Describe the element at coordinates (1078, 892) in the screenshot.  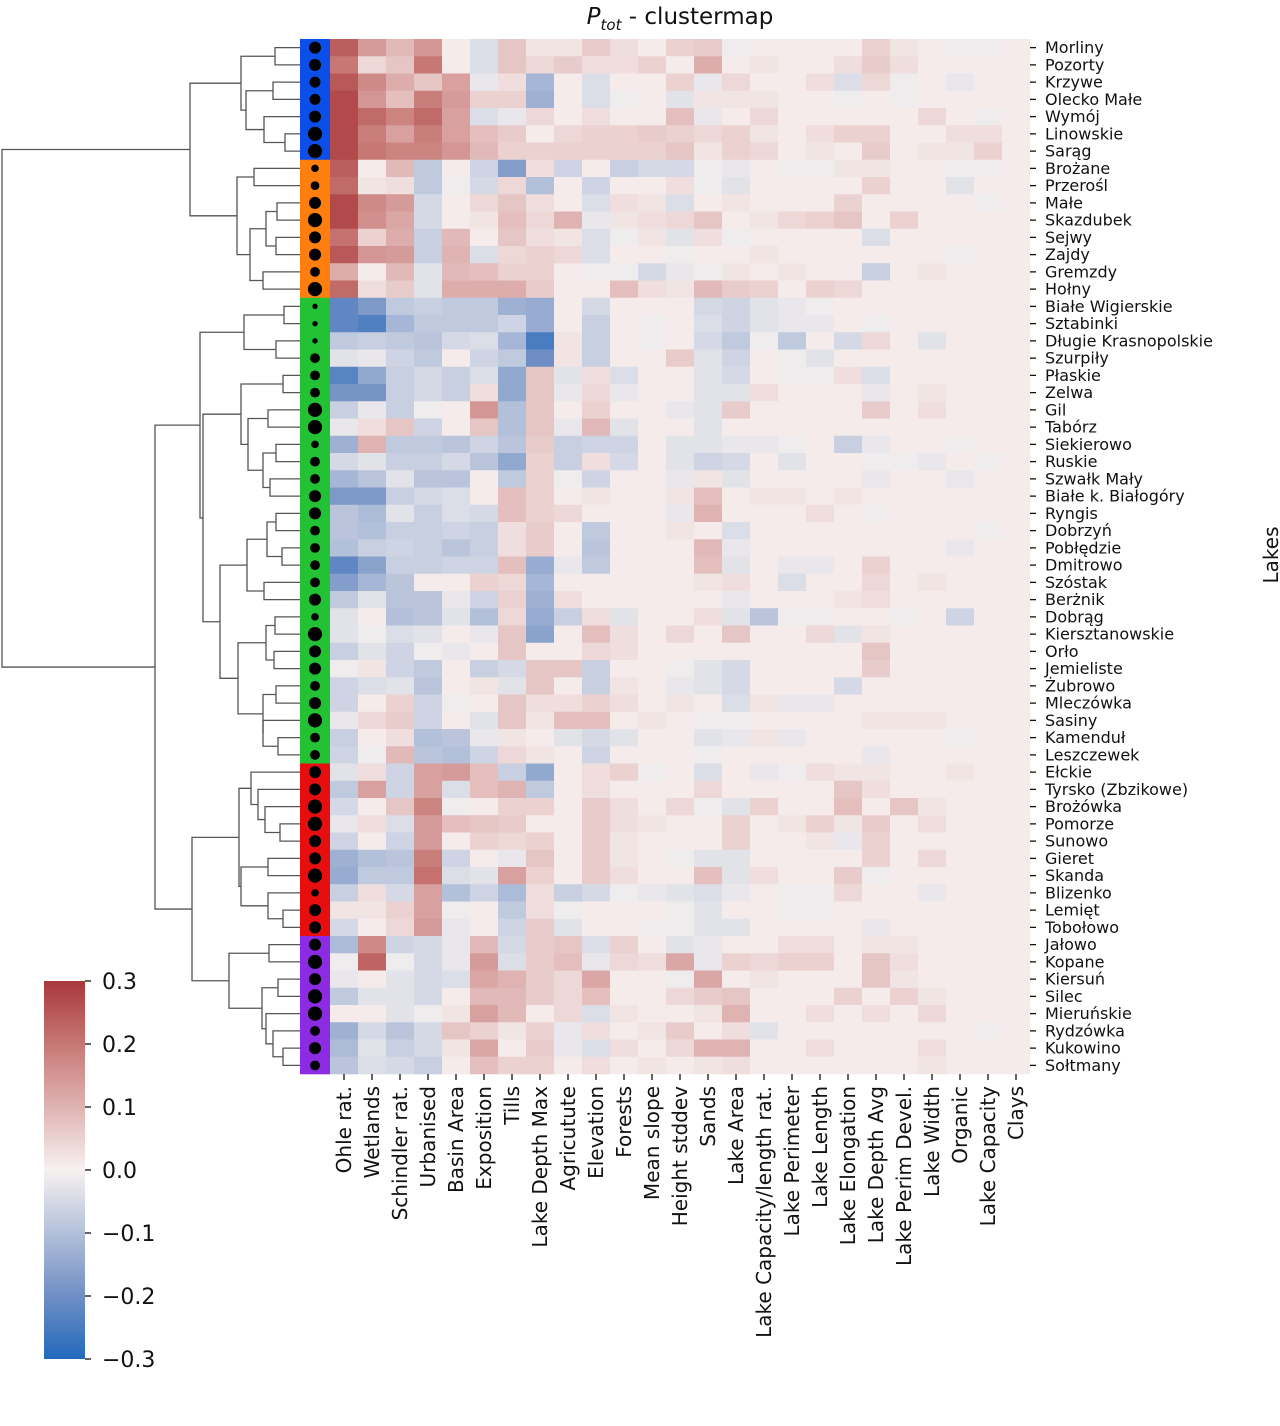
I see `row-label: Blizenko` at that location.